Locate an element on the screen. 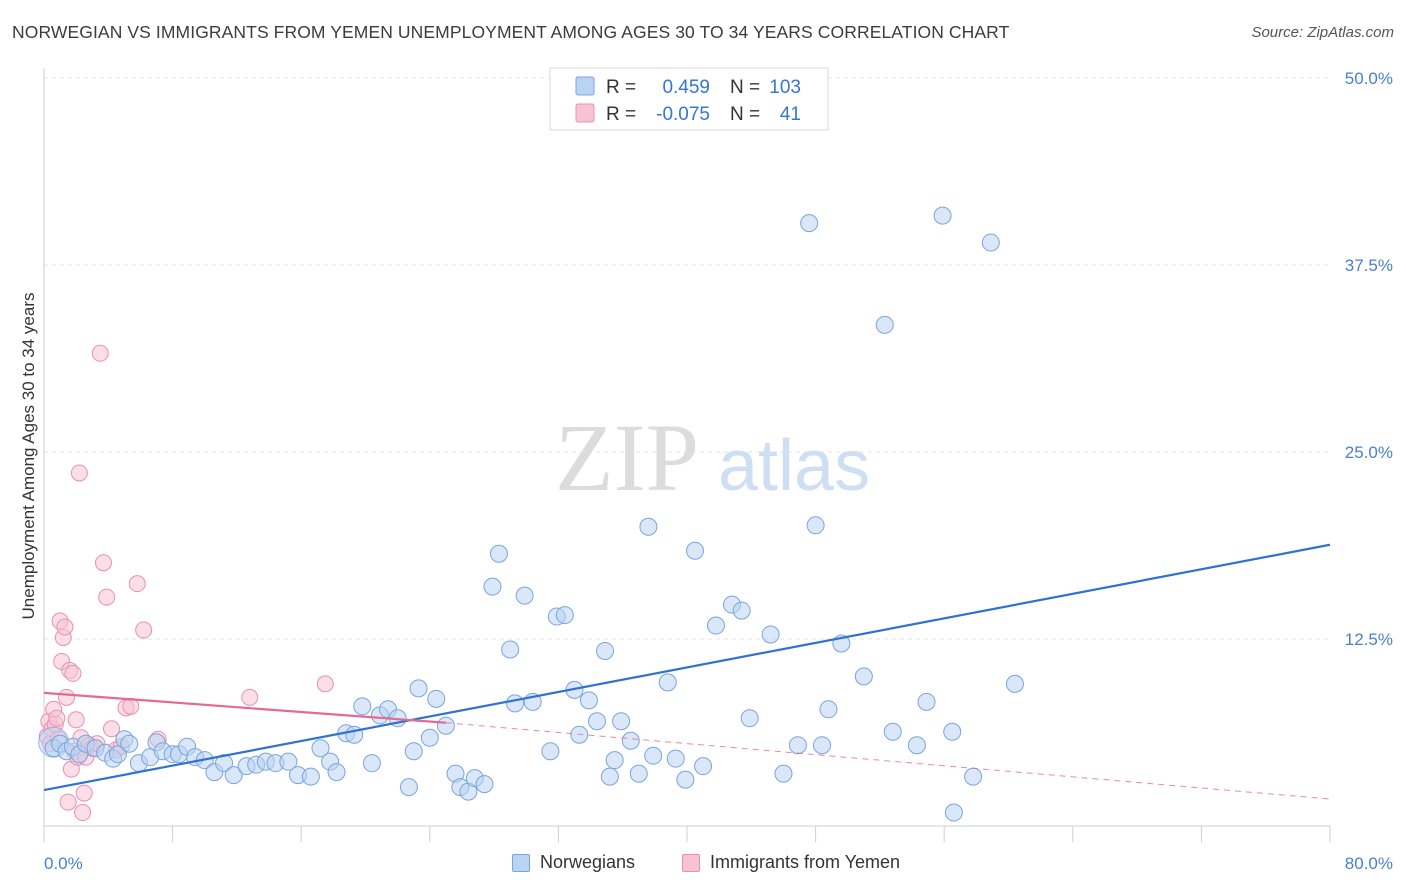 The width and height of the screenshot is (1406, 892). y-tick-label: 12.5% is located at coordinates (1369, 639).